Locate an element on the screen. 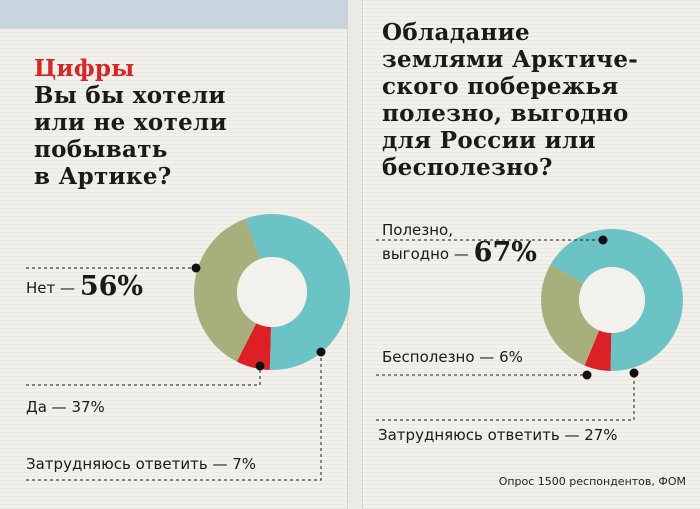 This screenshot has width=700, height=509. label-zatr-left: Затрудняюсь ответить — 7% is located at coordinates (141, 464).